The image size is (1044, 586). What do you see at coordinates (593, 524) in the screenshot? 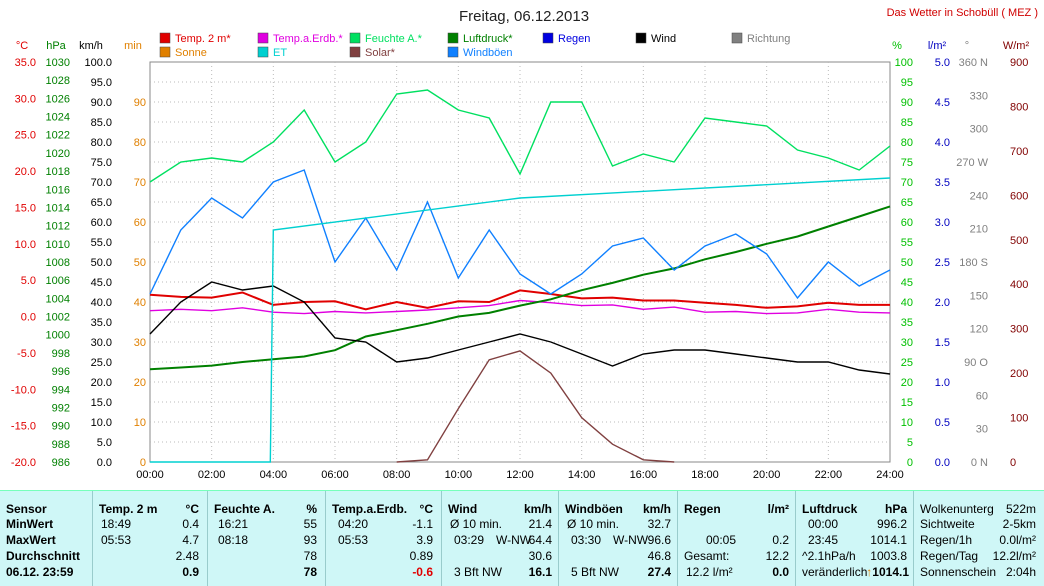
I see `gust-r1-label: Ø 10 min.` at bounding box center [593, 524].